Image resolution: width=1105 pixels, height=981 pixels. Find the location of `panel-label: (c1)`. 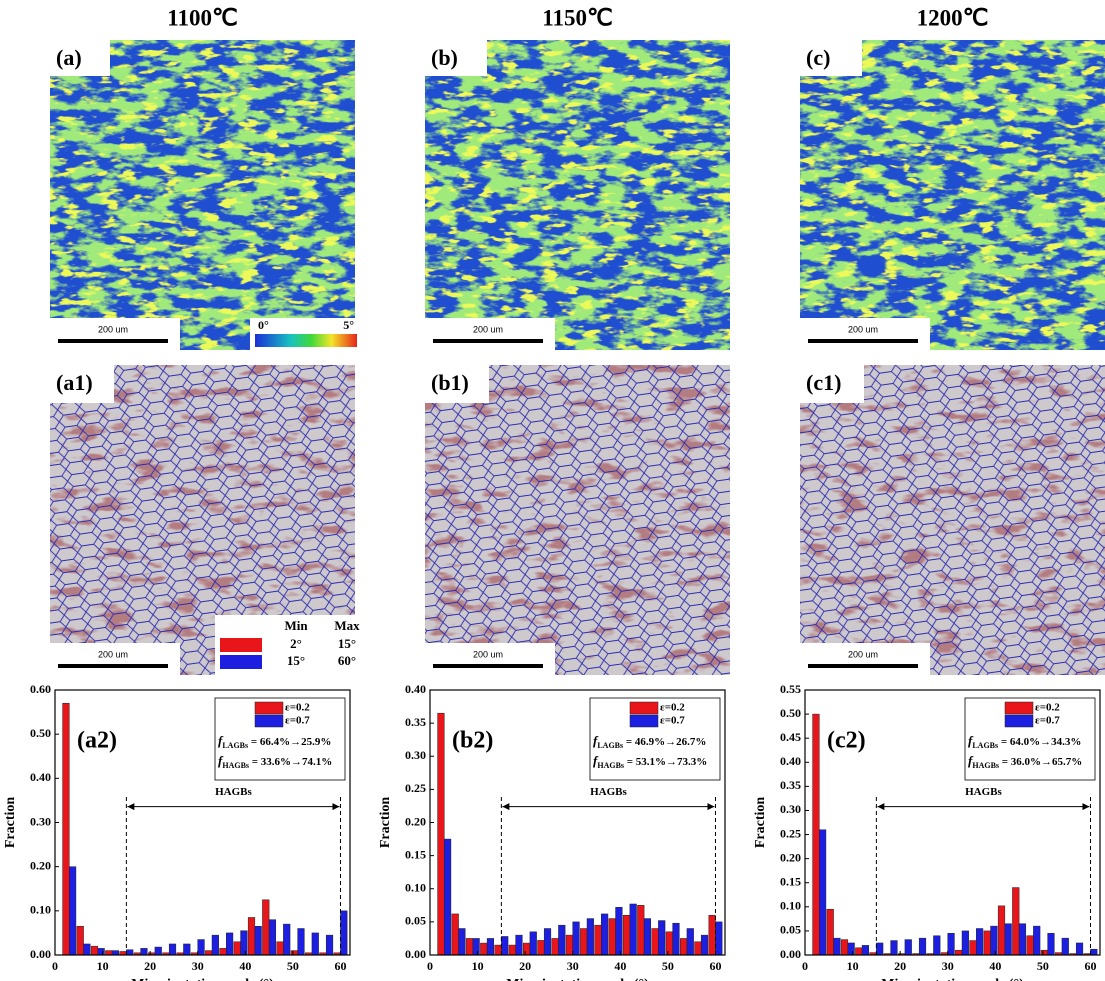

panel-label: (c1) is located at coordinates (823, 382).